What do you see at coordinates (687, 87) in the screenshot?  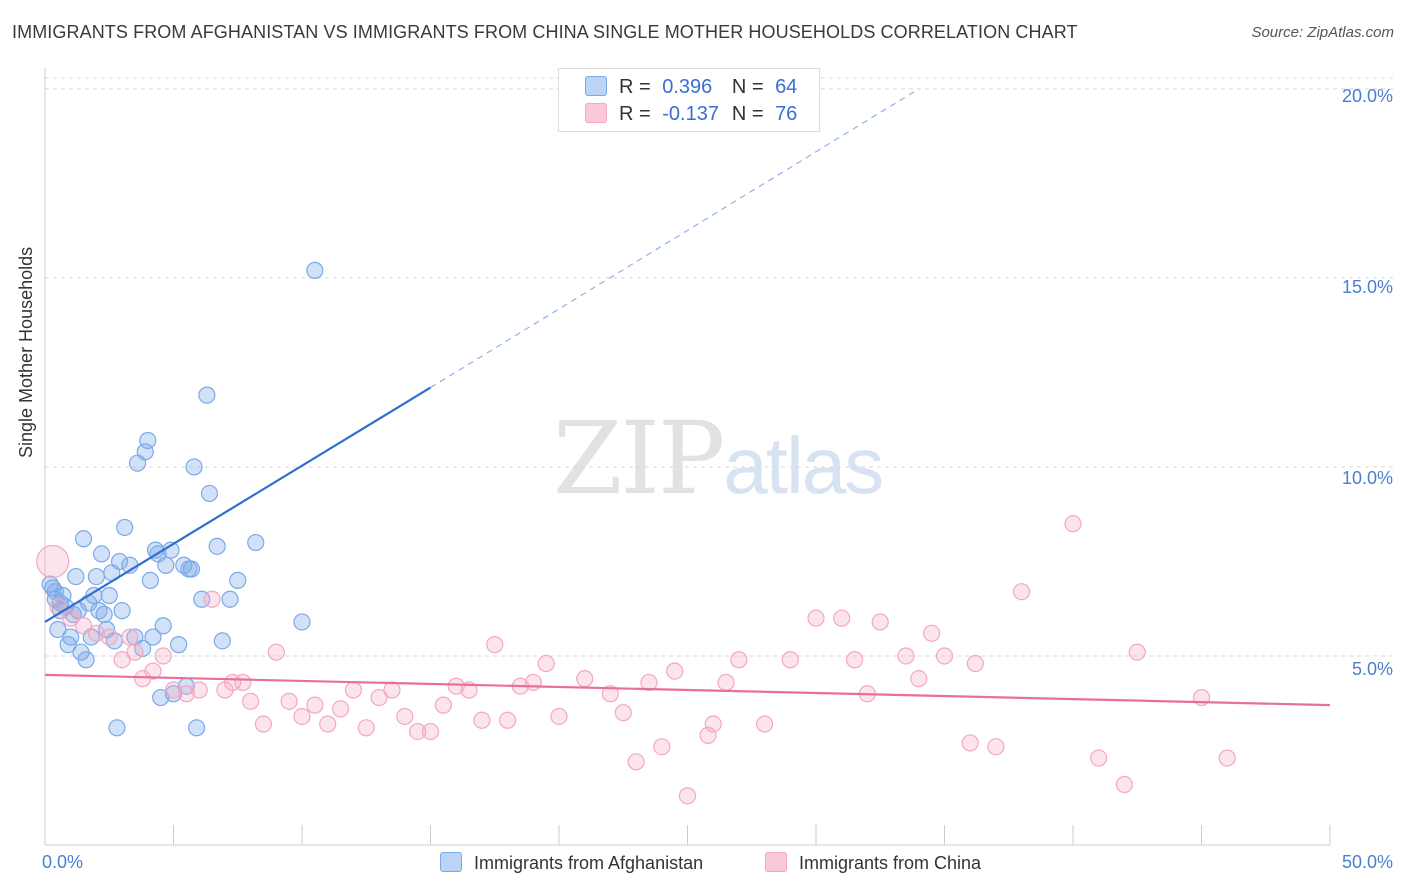 I see `legend-r-value: 0.396` at bounding box center [687, 87].